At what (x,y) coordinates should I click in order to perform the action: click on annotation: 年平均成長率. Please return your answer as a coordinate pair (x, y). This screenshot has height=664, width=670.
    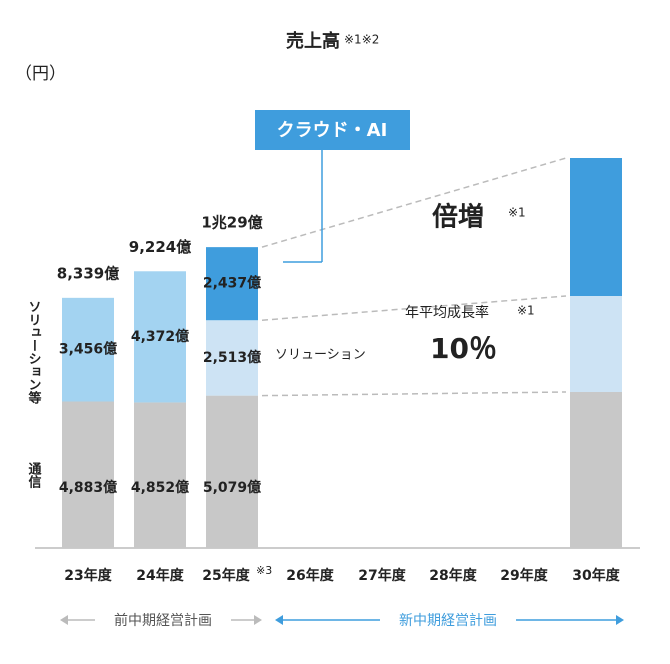
    Looking at the image, I should click on (447, 312).